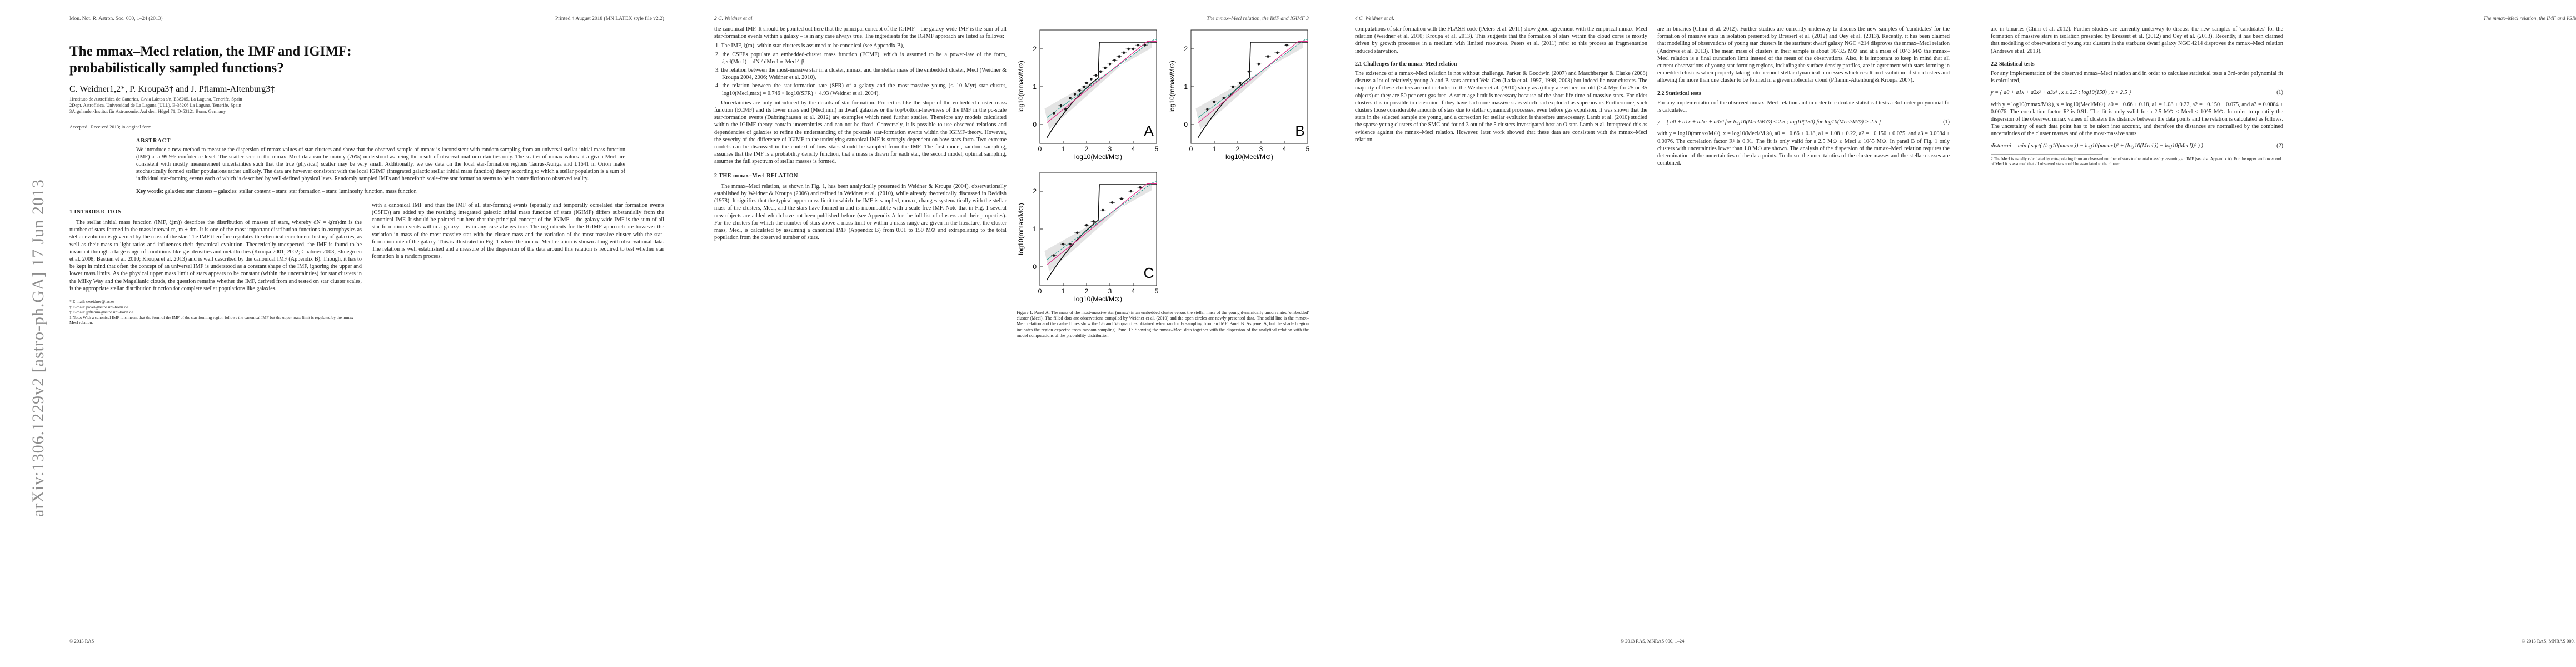 This screenshot has height=667, width=2576. Describe the element at coordinates (95, 211) in the screenshot. I see `section-heading: 1 INTRODUCTION` at that location.